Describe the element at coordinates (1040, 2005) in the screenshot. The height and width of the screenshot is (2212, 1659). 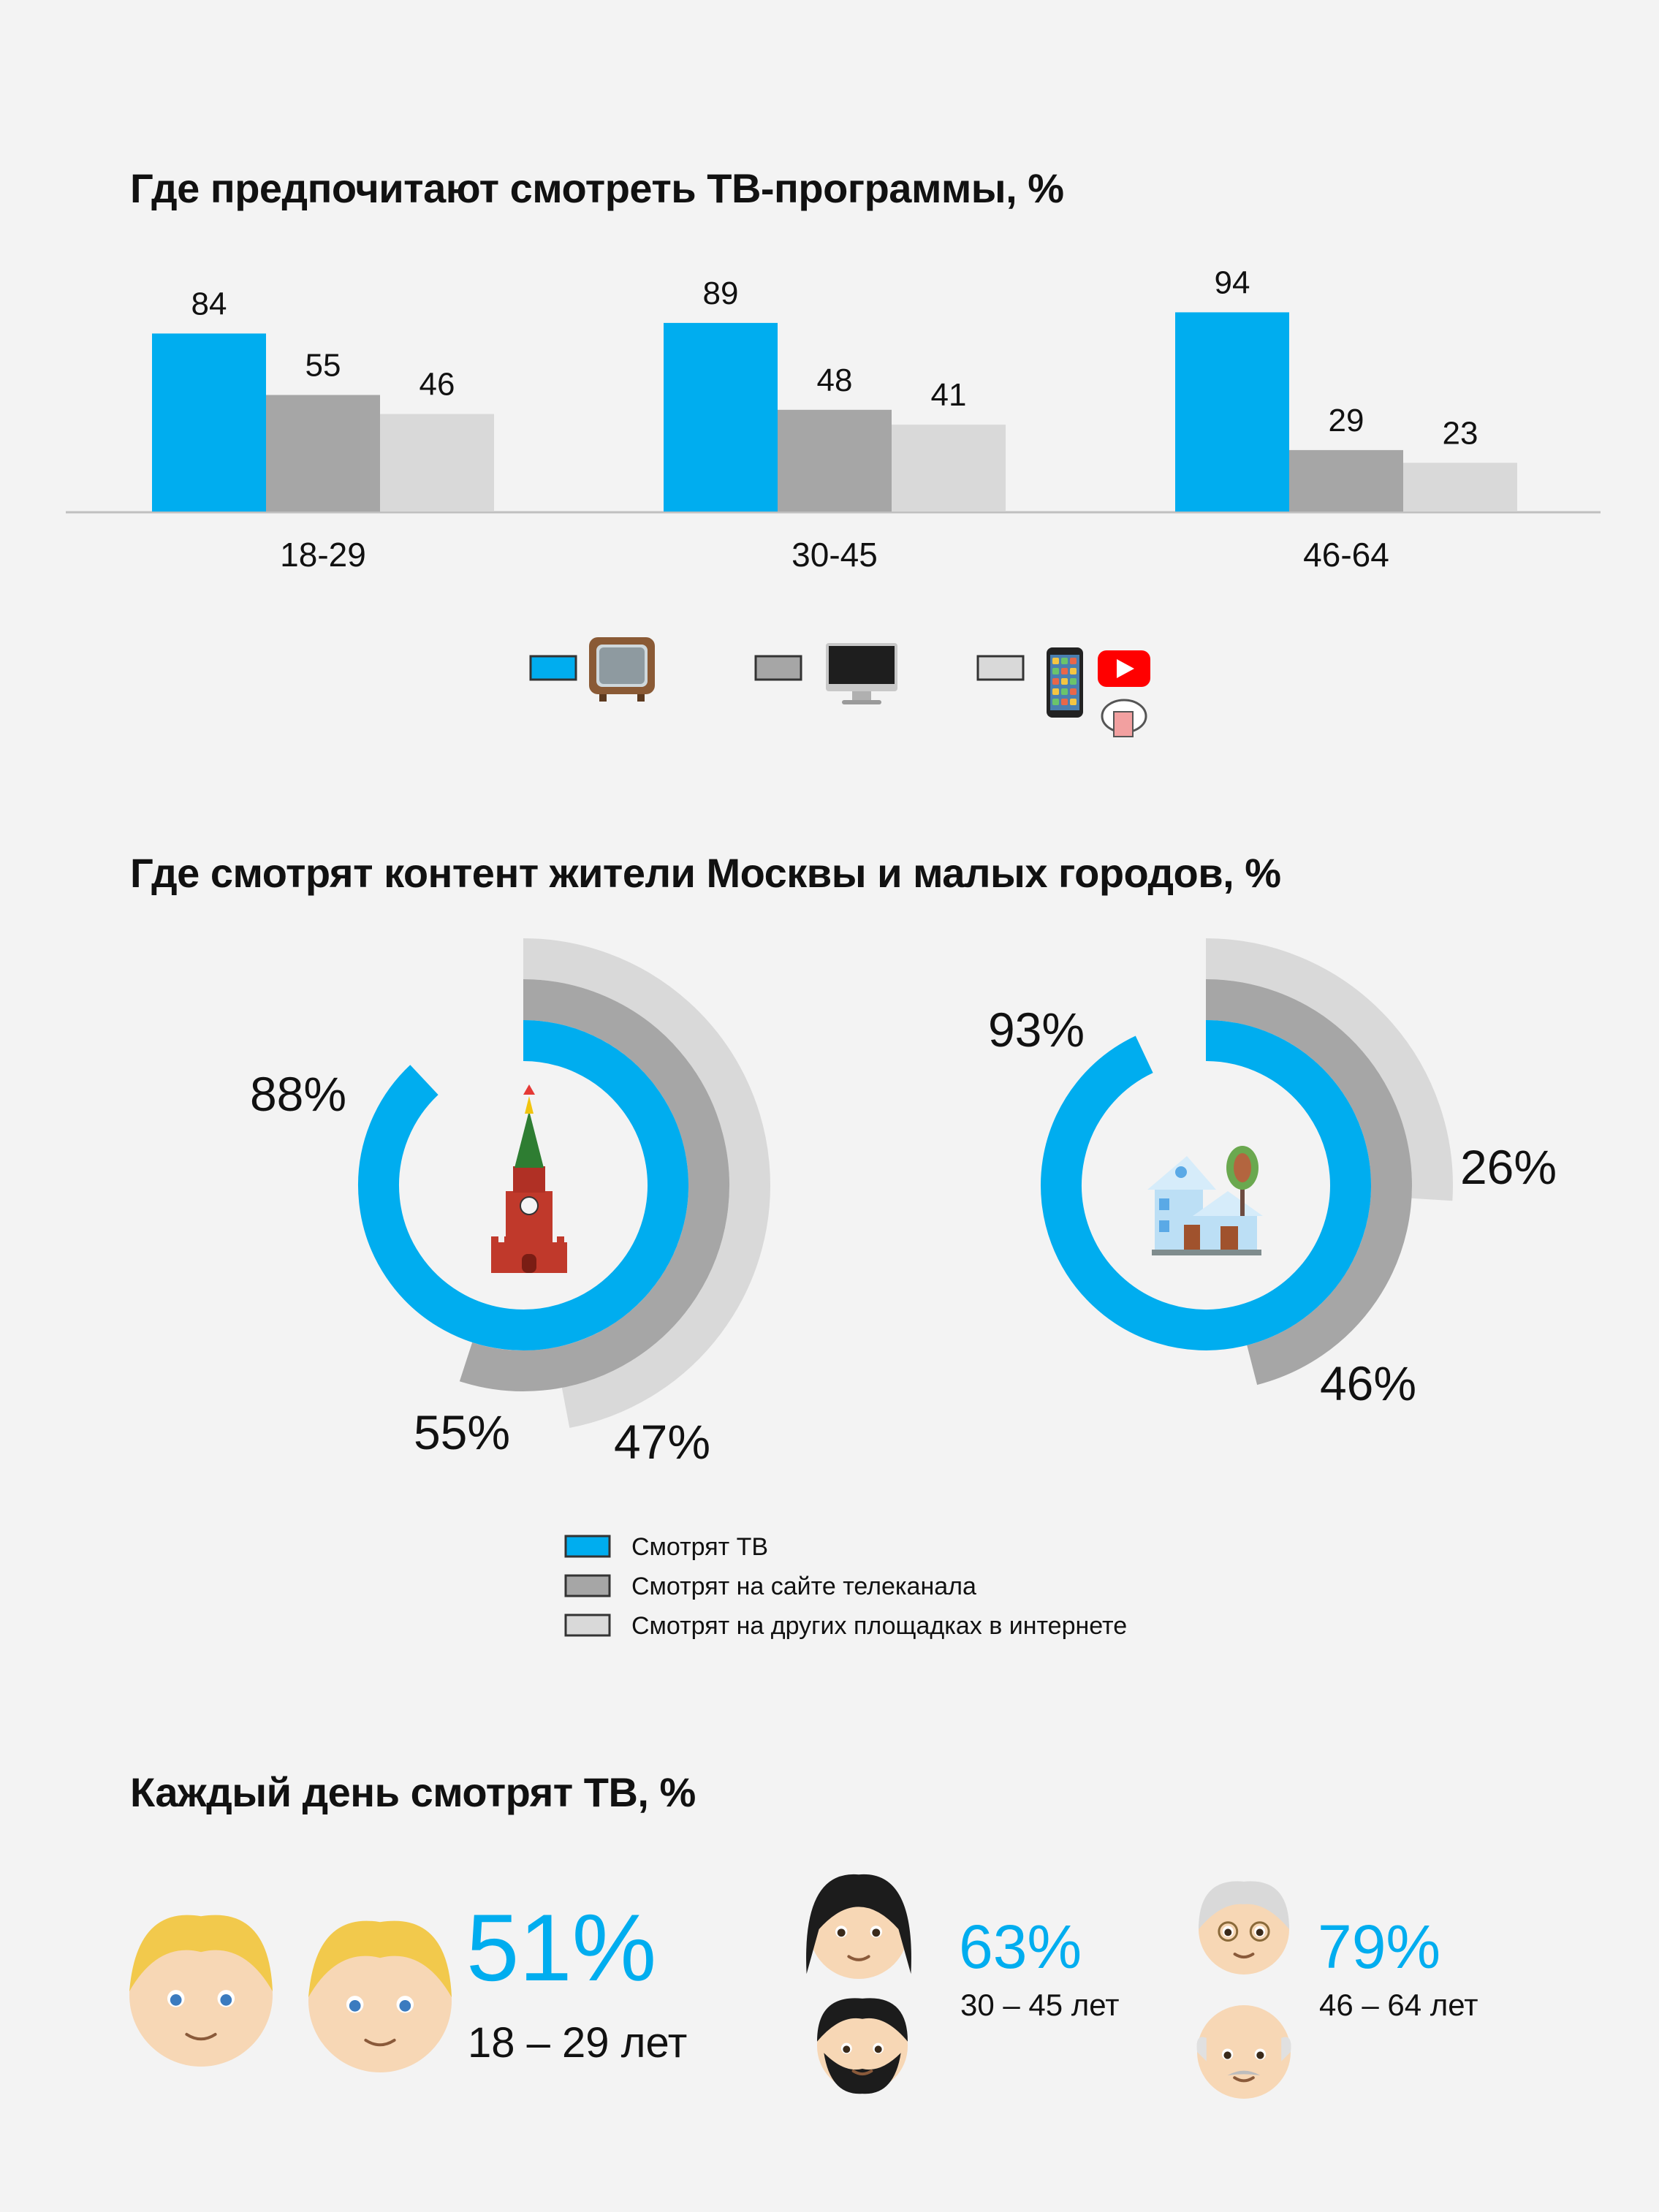
I see `stat-label-30-45: 30 – 45 лет` at that location.